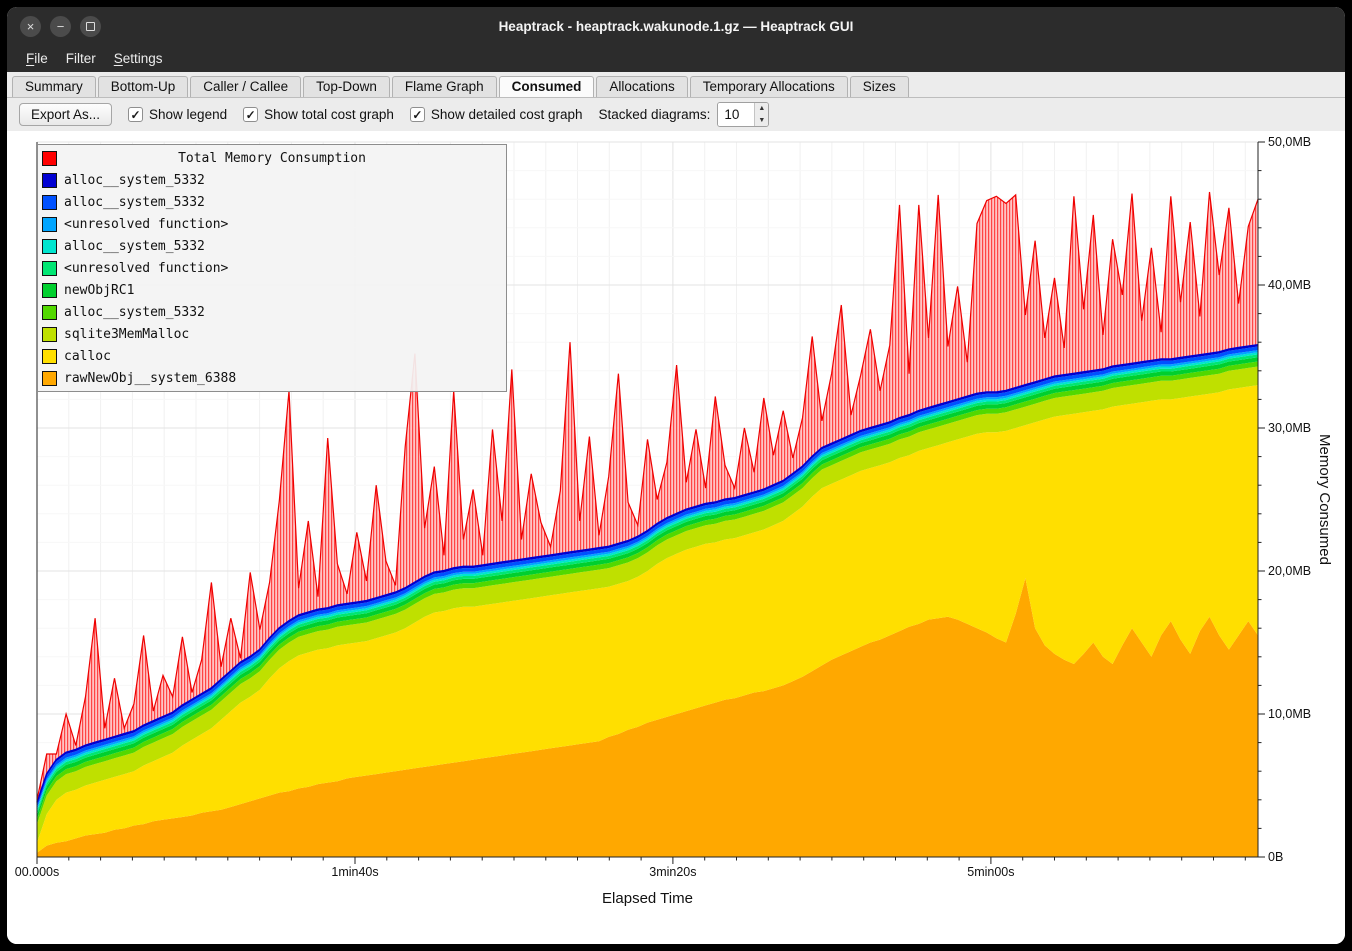  Describe the element at coordinates (736, 114) in the screenshot. I see `stacked-diagrams-input` at that location.